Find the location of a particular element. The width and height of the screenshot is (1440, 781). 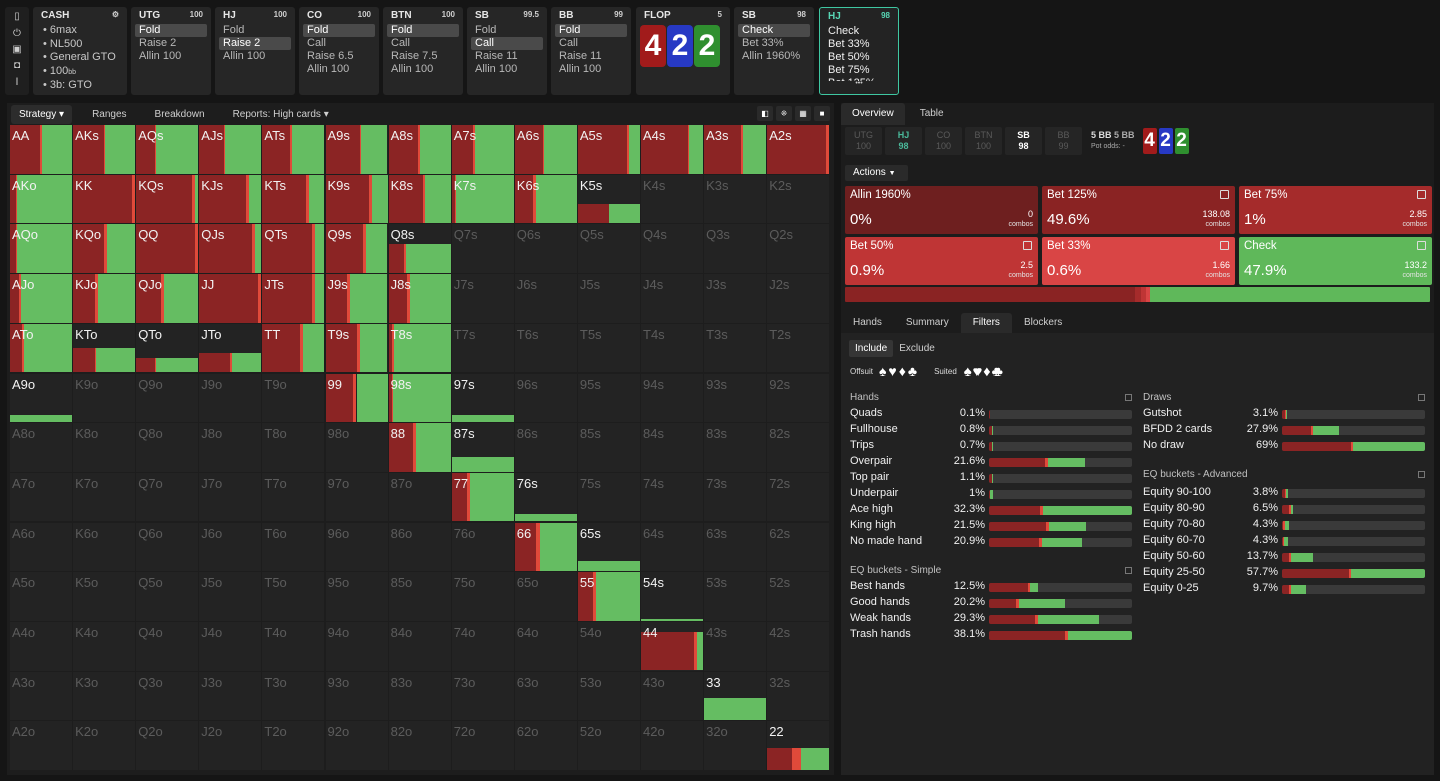

hand-cell: A2o is located at coordinates (41, 745).